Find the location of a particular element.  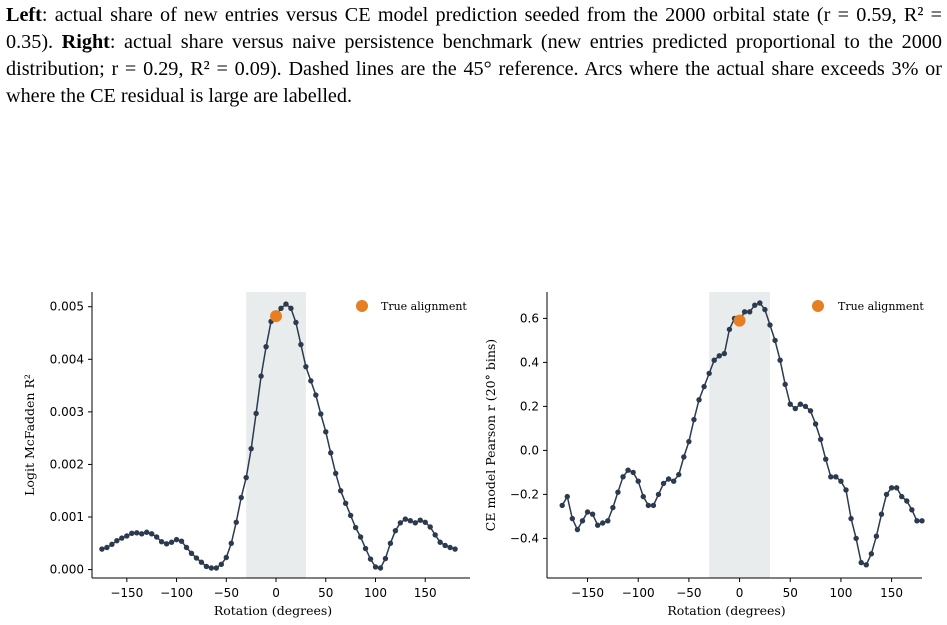

y-tick-label: 0.4 is located at coordinates (529, 362).